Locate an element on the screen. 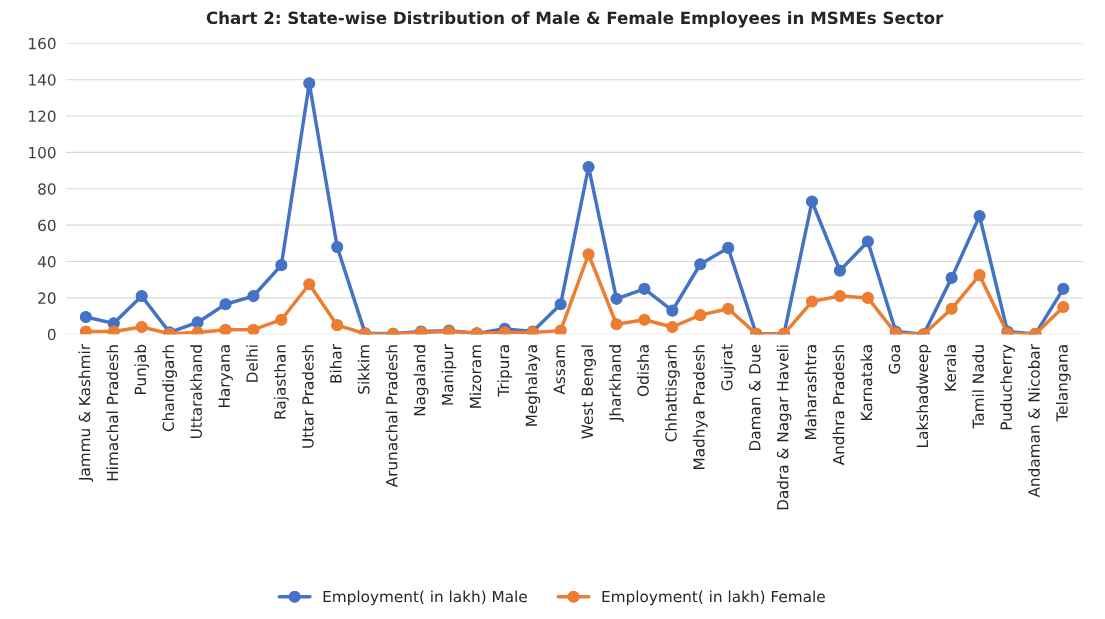  x-tick-label: Puducherry is located at coordinates (1007, 387).